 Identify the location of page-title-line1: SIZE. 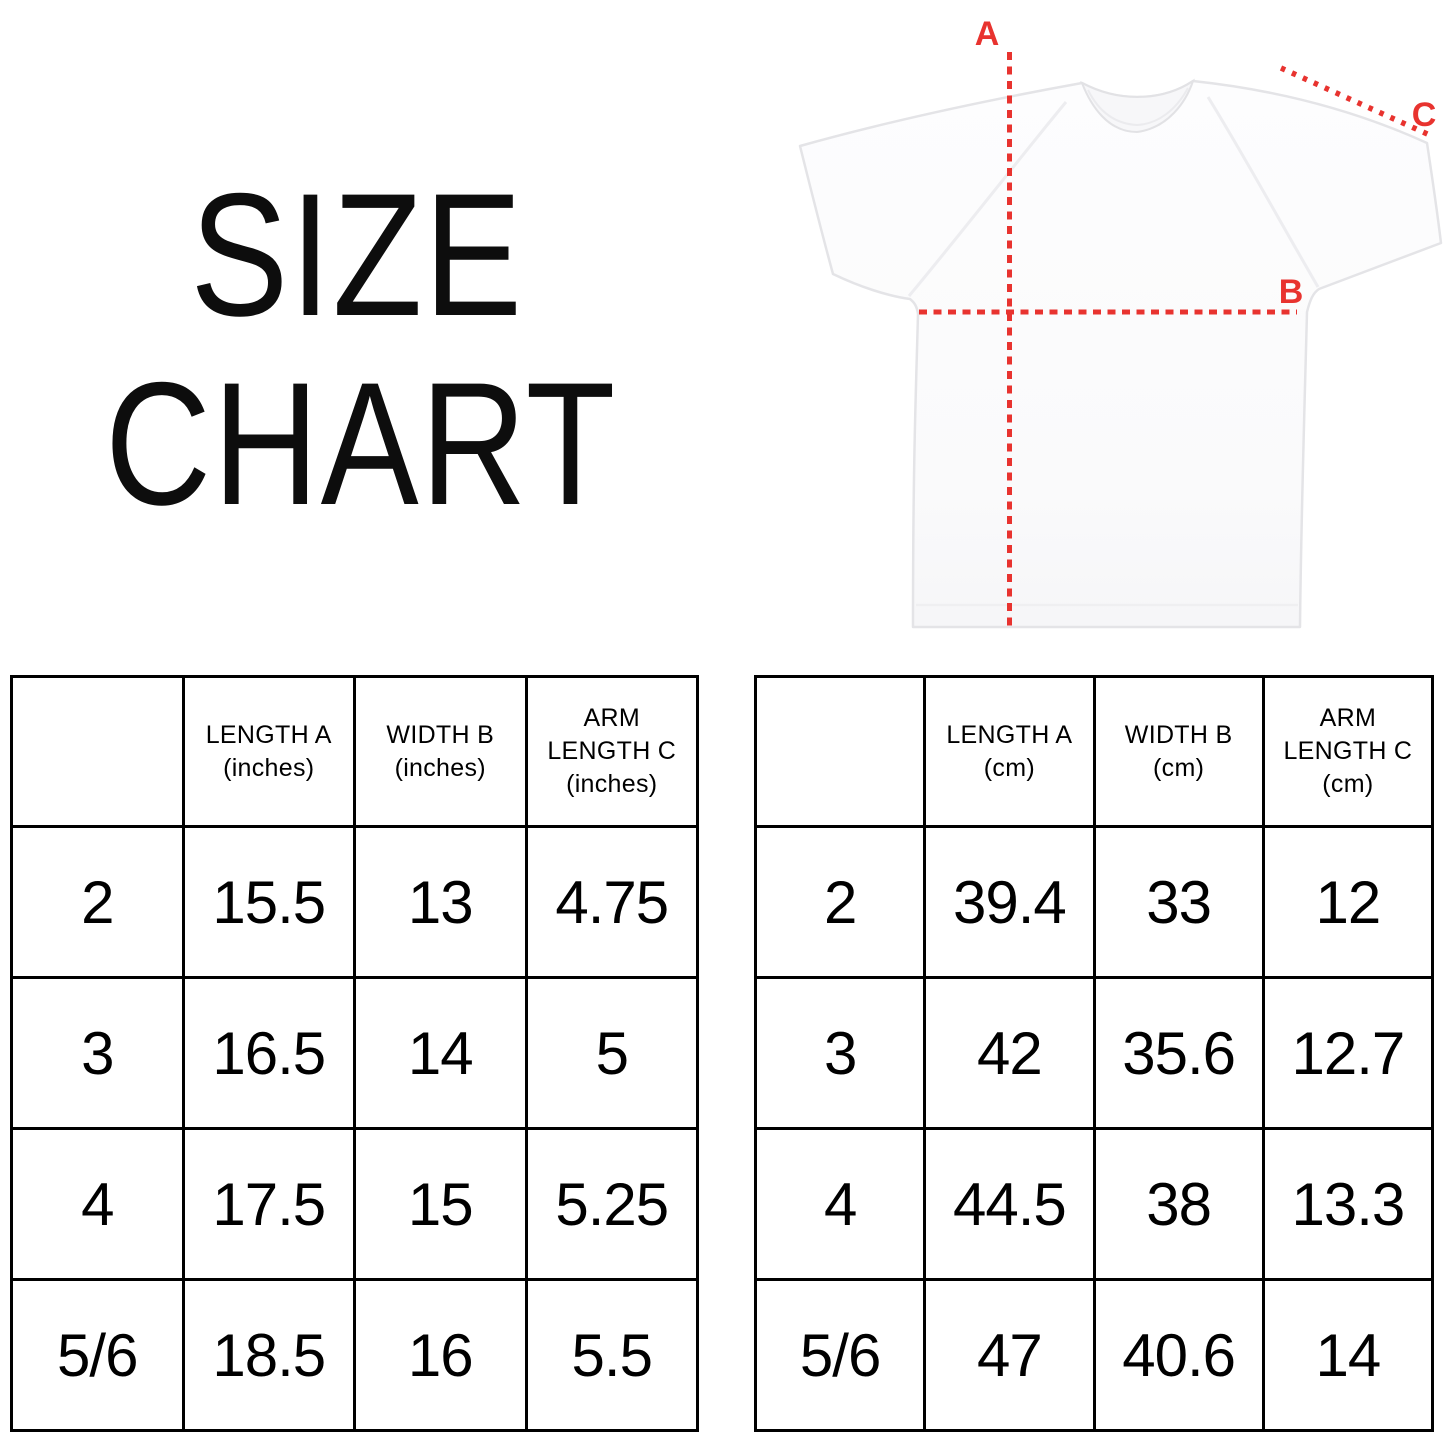
(357, 255).